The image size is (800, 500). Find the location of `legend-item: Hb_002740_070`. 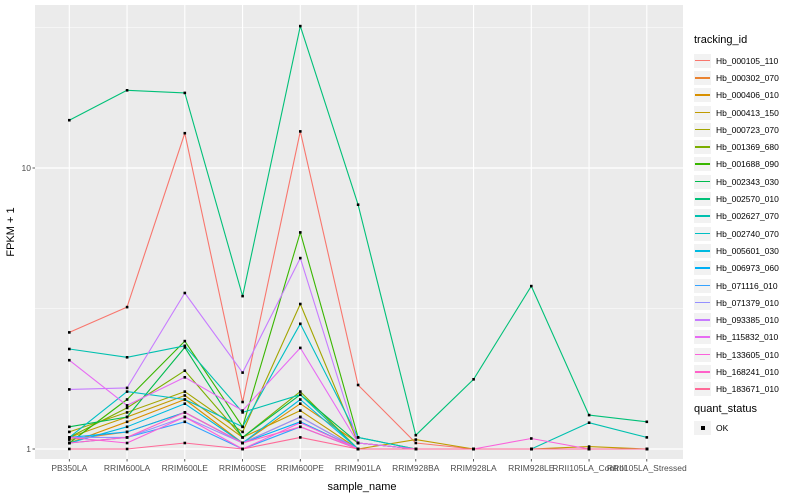

legend-item: Hb_002740_070 is located at coordinates (736, 233).